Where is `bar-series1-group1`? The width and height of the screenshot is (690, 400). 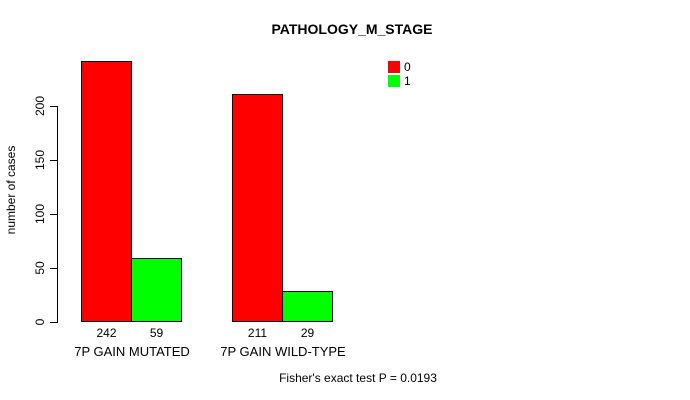
bar-series1-group1 is located at coordinates (307, 306).